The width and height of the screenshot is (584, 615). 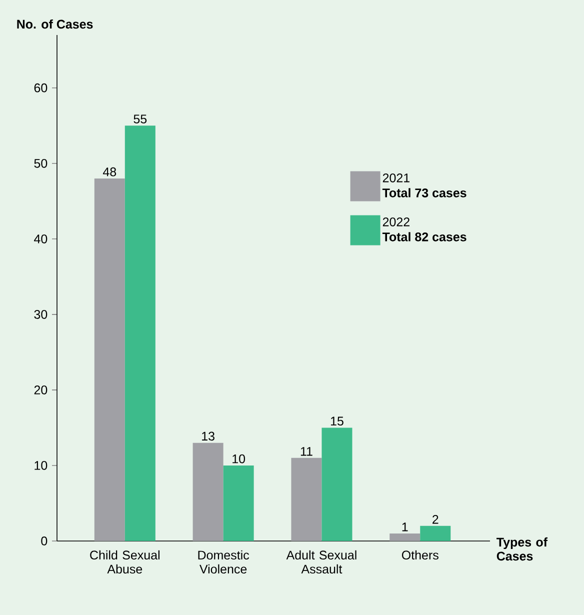 What do you see at coordinates (208, 436) in the screenshot?
I see `data-label: 13` at bounding box center [208, 436].